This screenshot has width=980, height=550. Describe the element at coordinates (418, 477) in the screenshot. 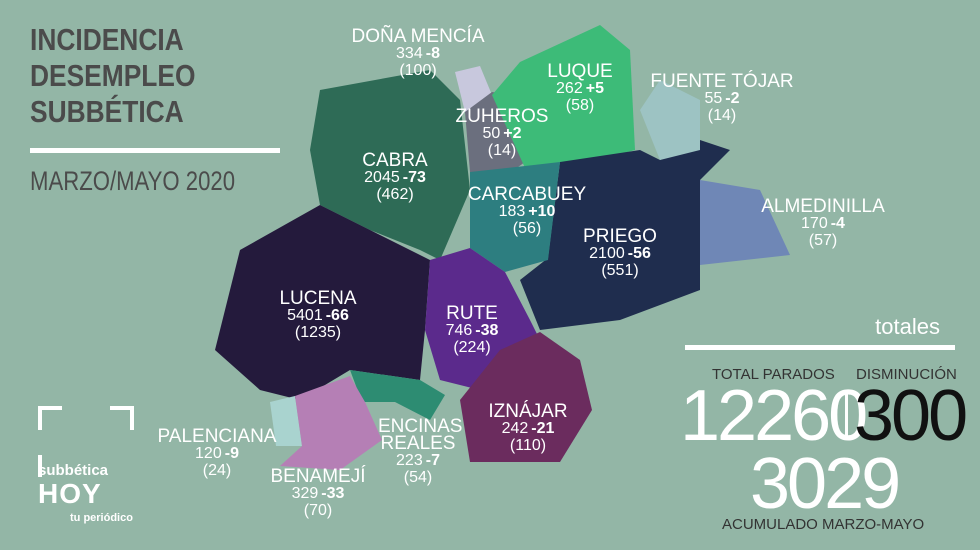

I see `region-accumulated: (54)` at that location.